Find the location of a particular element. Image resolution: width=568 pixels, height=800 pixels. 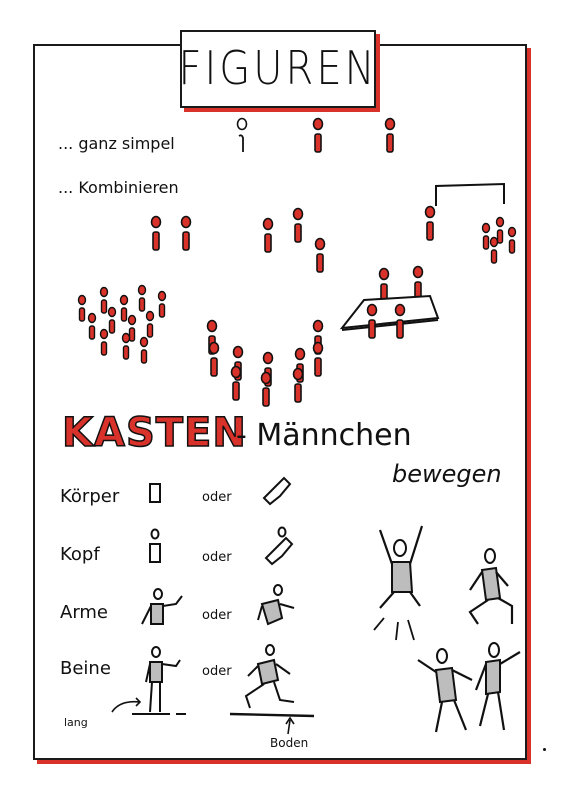

simple-figure-outline is located at coordinates (242, 135).